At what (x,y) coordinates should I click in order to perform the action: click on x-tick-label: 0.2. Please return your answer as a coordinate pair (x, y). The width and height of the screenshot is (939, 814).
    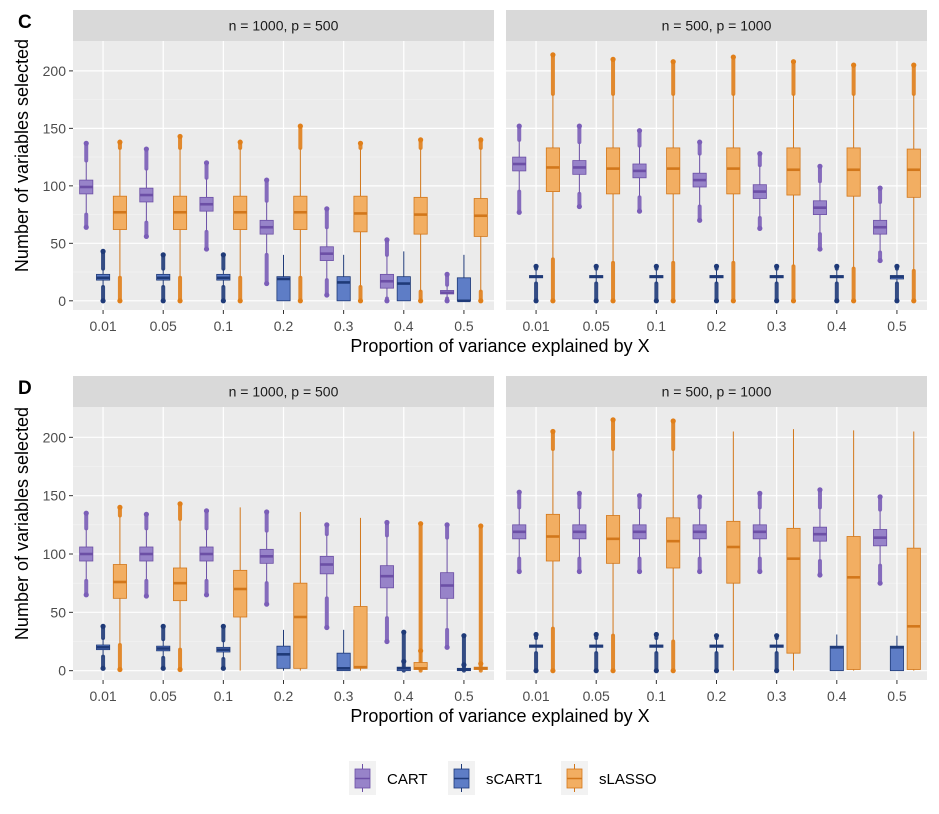
    Looking at the image, I should click on (284, 696).